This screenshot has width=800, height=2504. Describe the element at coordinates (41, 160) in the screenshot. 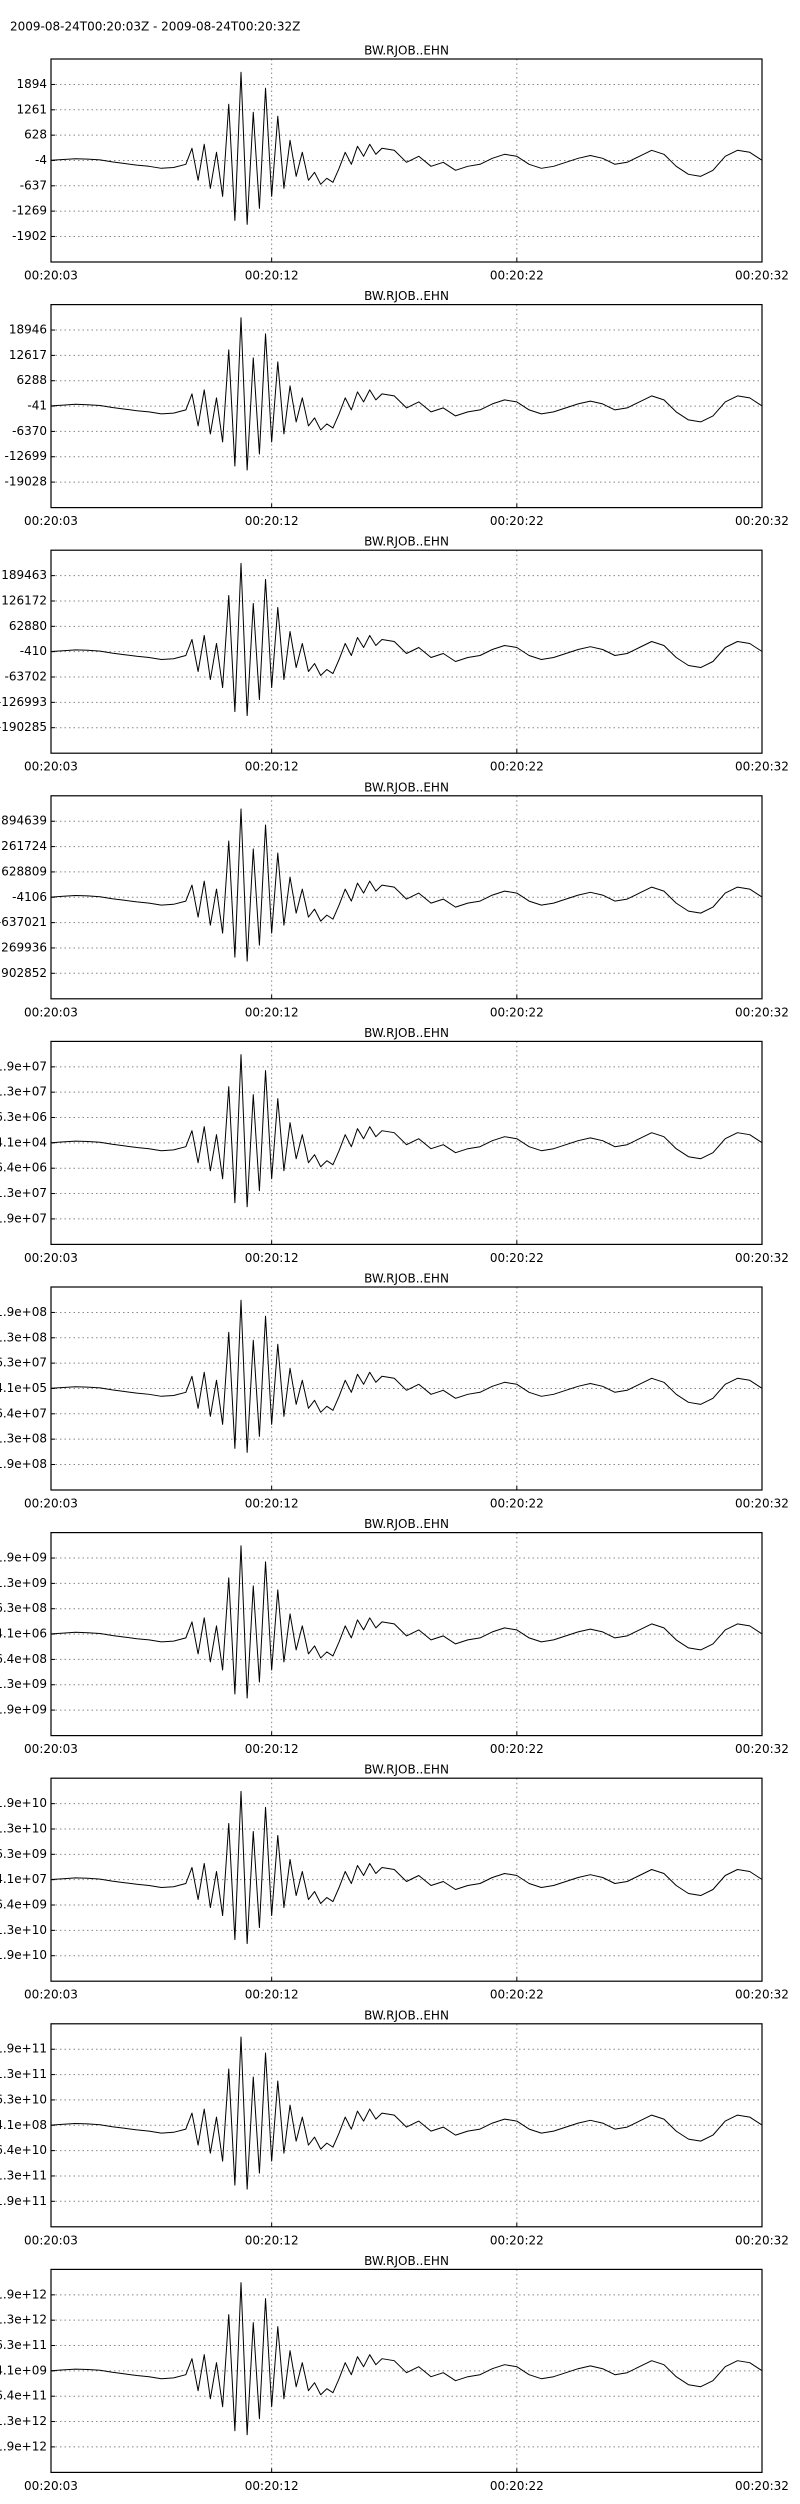

I see `y-tick-label: -4` at that location.